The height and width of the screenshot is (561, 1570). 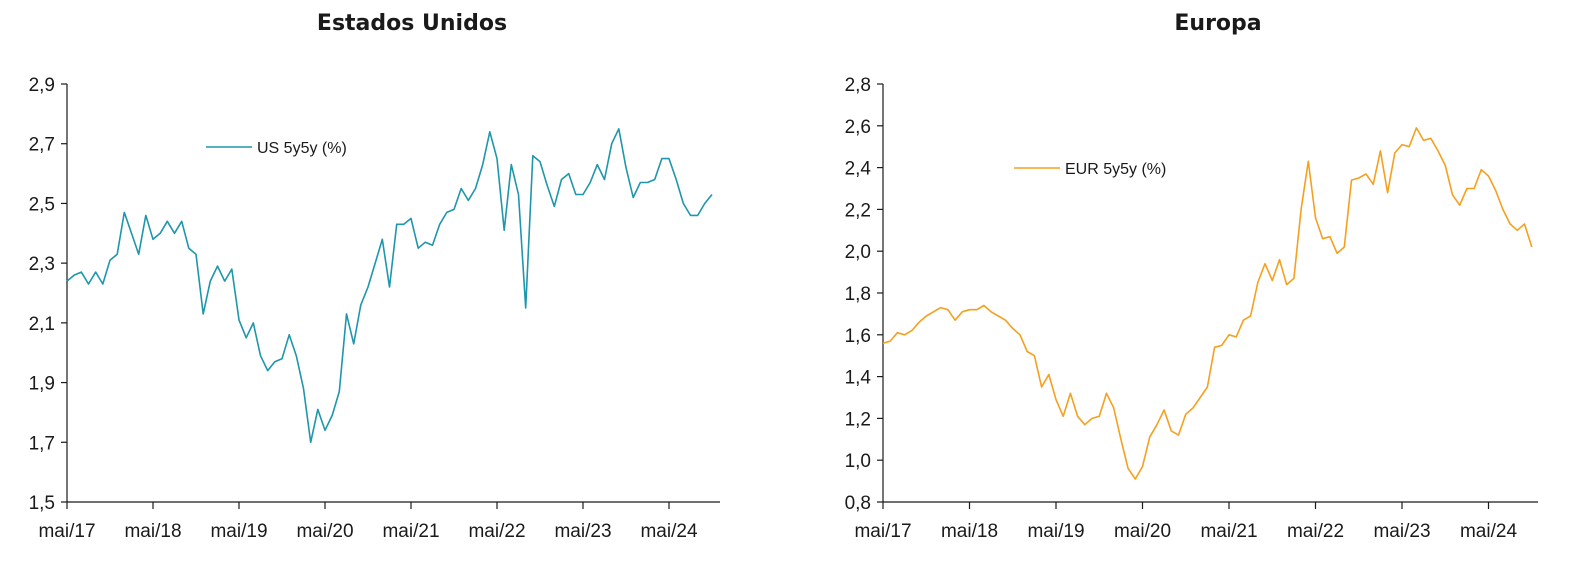 I want to click on y-tick-label: 2,5, so click(x=42, y=204).